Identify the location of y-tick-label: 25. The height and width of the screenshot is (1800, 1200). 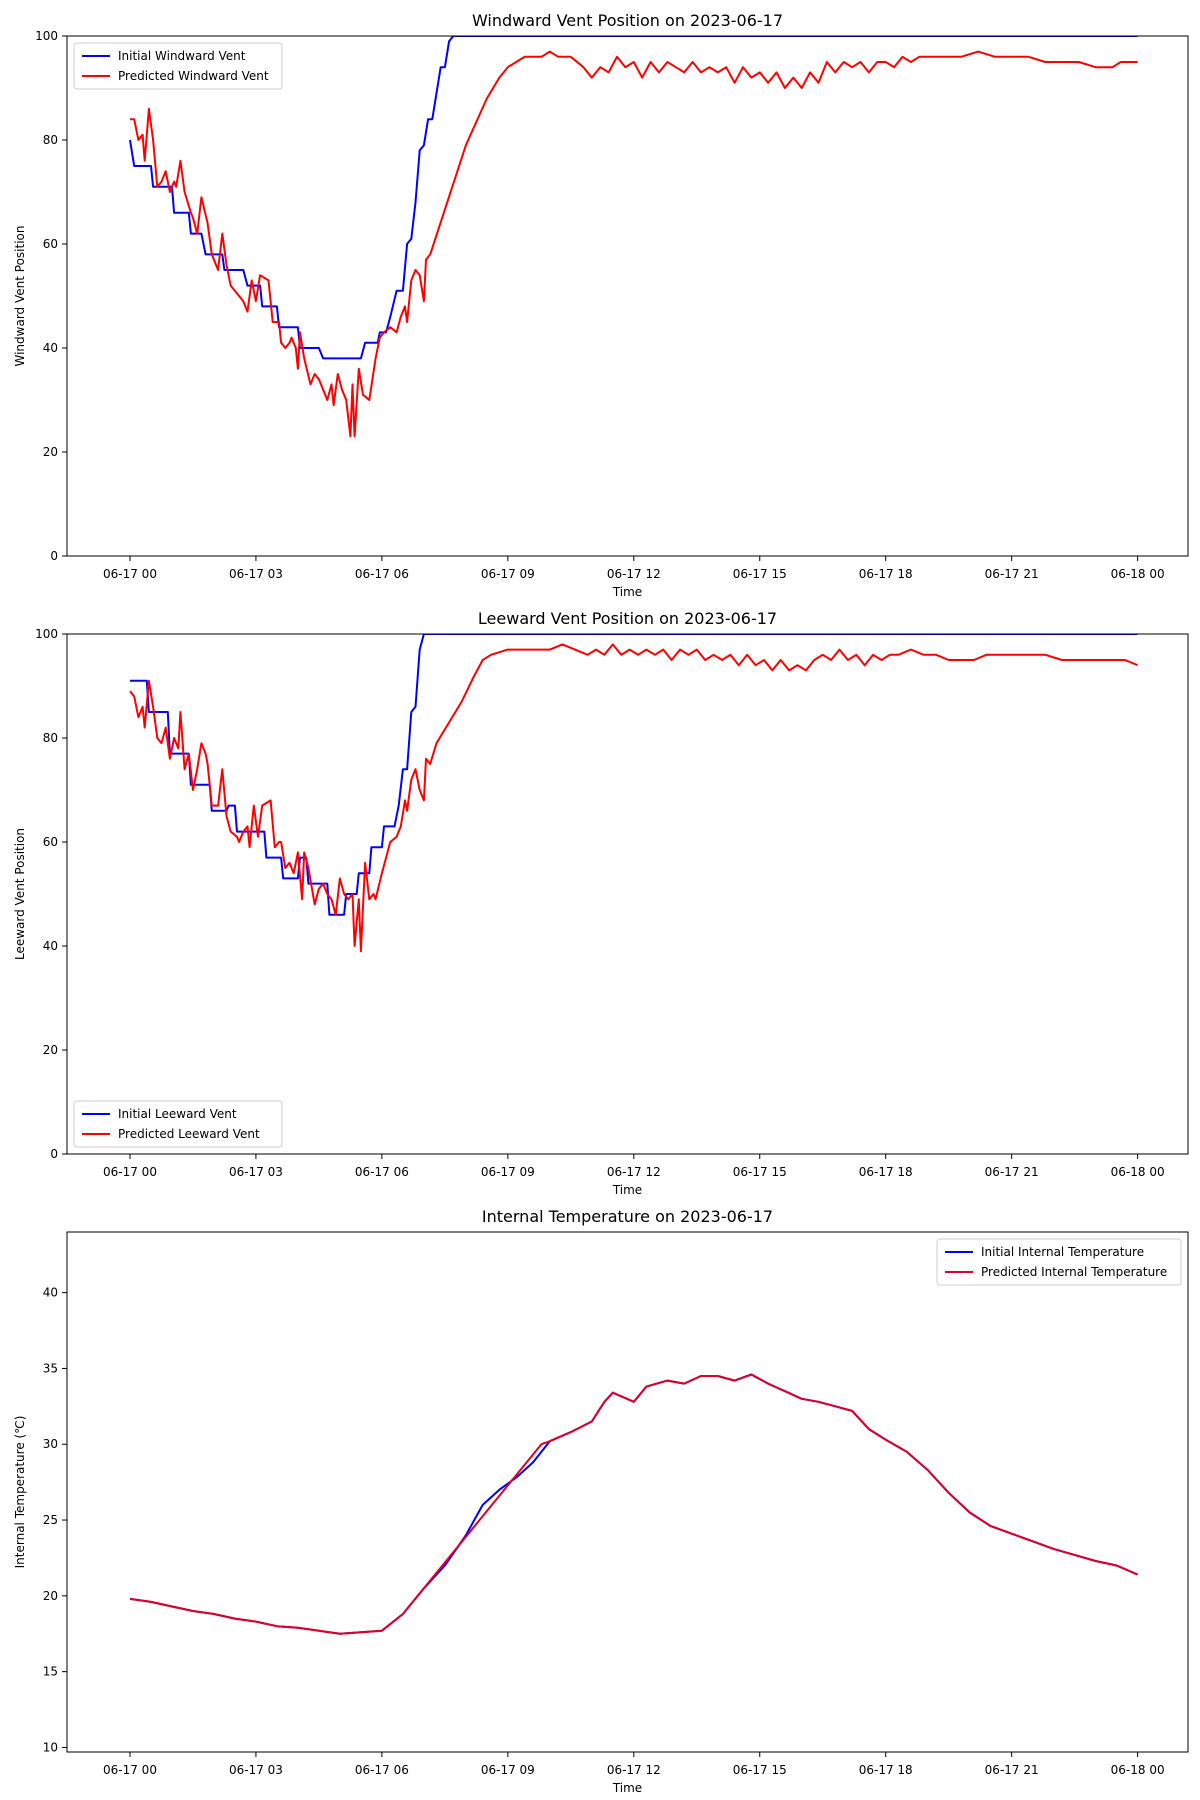
(50, 1520).